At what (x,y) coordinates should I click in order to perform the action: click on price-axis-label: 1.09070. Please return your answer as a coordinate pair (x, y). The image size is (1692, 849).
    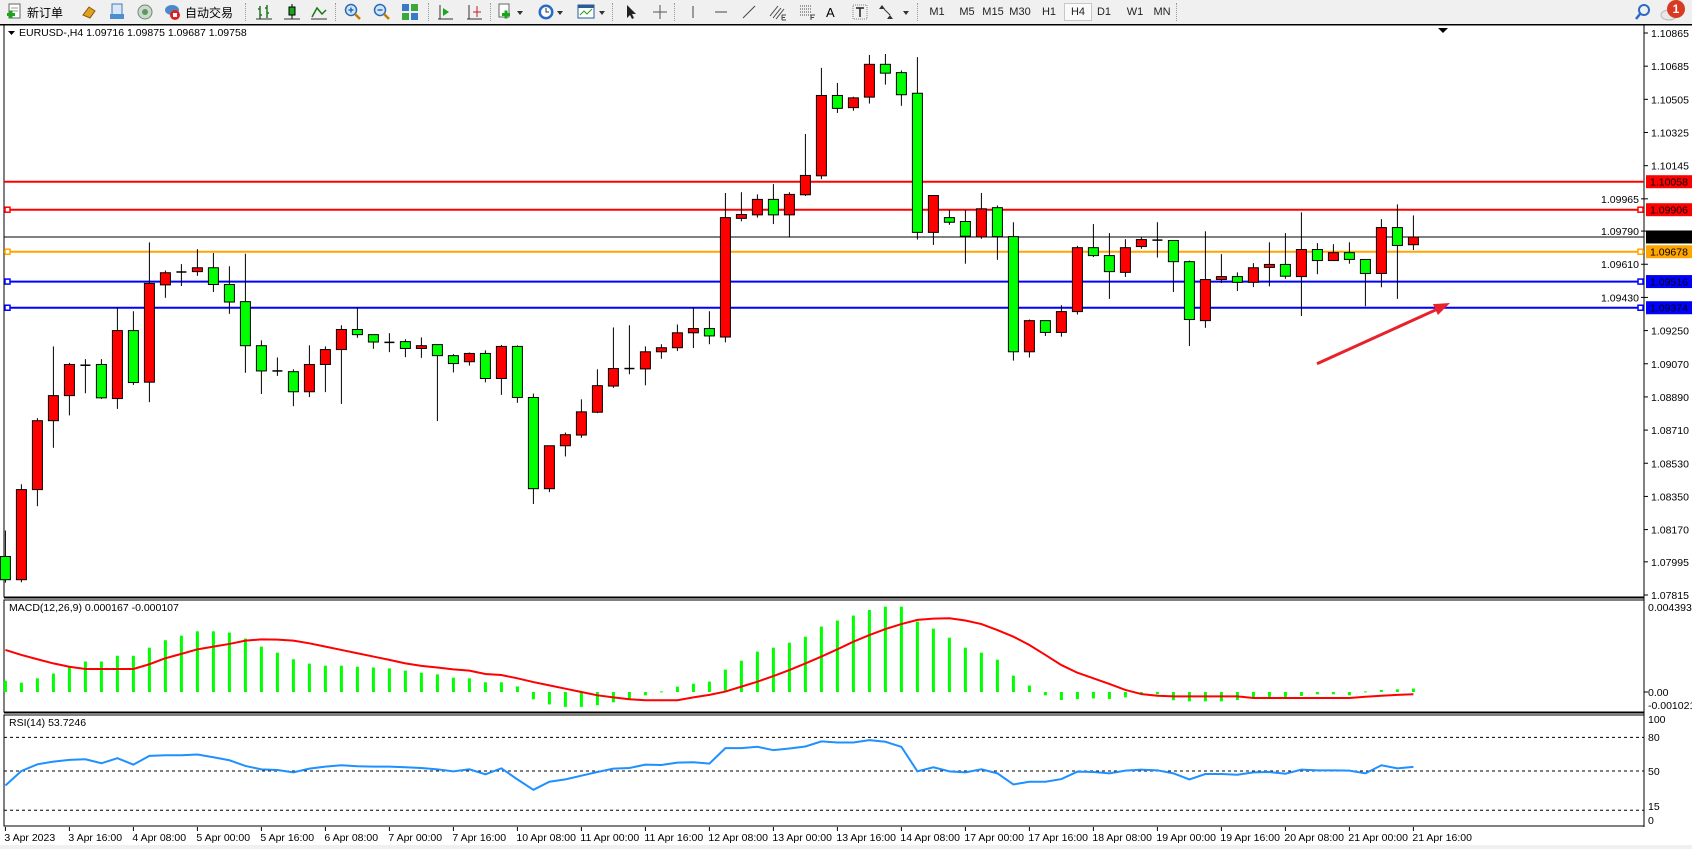
    Looking at the image, I should click on (1670, 365).